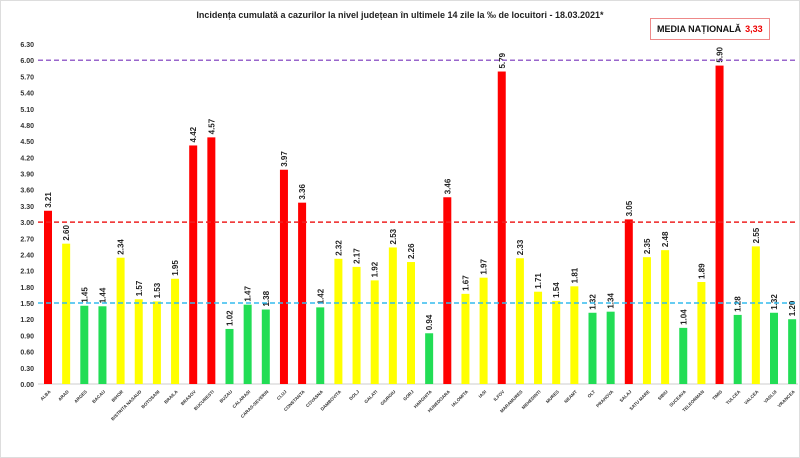 This screenshot has width=800, height=458. I want to click on data-label: 1.67, so click(465, 283).